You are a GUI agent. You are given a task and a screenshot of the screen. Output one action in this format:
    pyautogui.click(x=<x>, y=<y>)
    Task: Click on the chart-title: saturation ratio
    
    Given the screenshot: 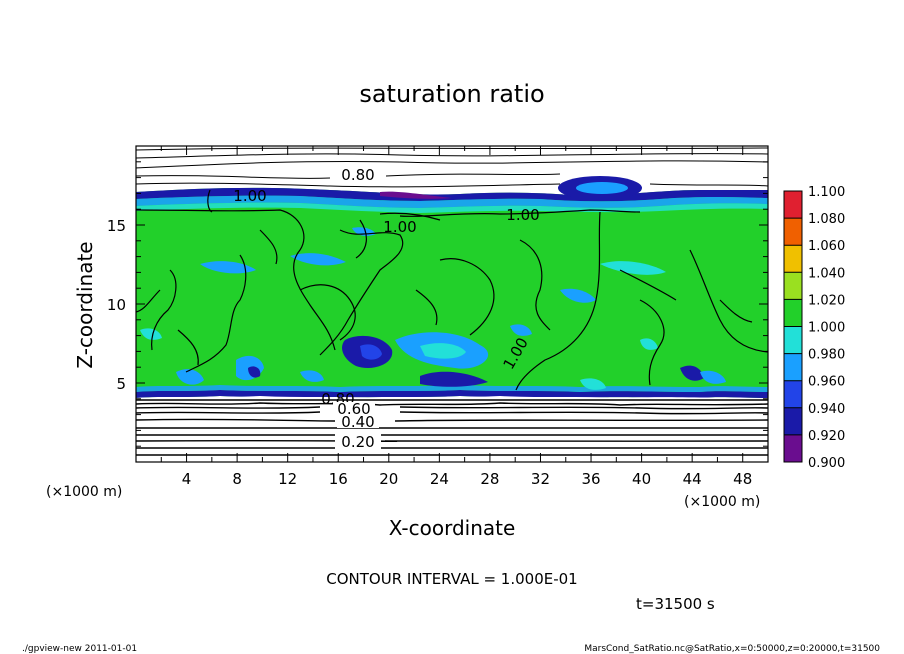 What is the action you would take?
    pyautogui.click(x=451, y=94)
    